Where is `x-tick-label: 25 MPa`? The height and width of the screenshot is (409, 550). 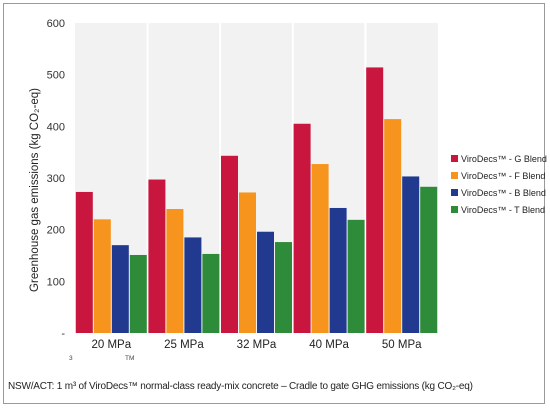
x-tick-label: 25 MPa is located at coordinates (184, 345).